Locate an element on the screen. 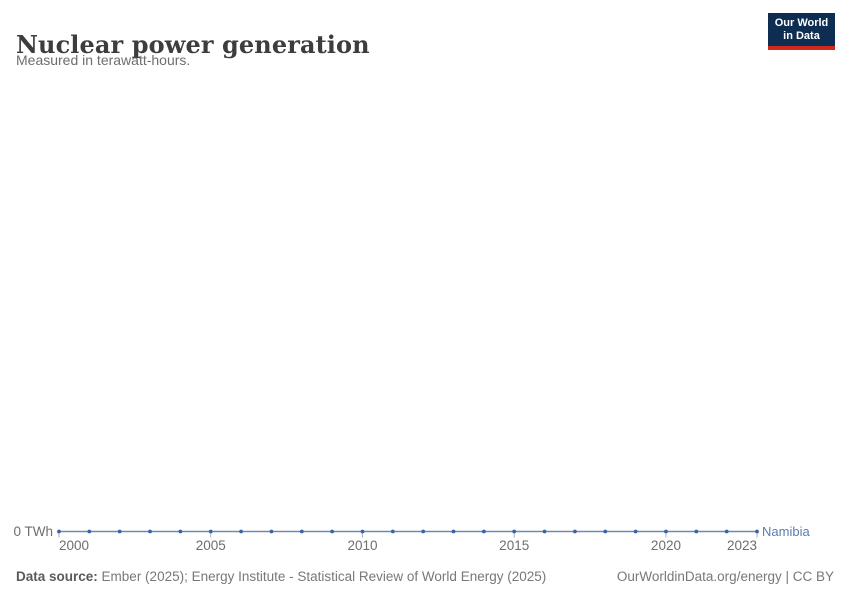 The height and width of the screenshot is (600, 850). data-point-2021 is located at coordinates (696, 531).